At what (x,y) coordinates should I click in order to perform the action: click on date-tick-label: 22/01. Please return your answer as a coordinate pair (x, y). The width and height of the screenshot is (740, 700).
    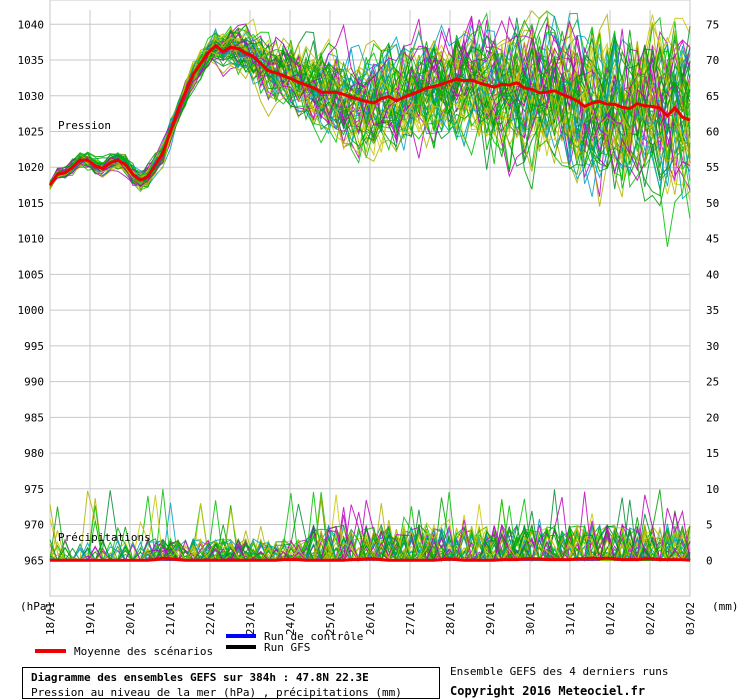
    Looking at the image, I should click on (210, 618).